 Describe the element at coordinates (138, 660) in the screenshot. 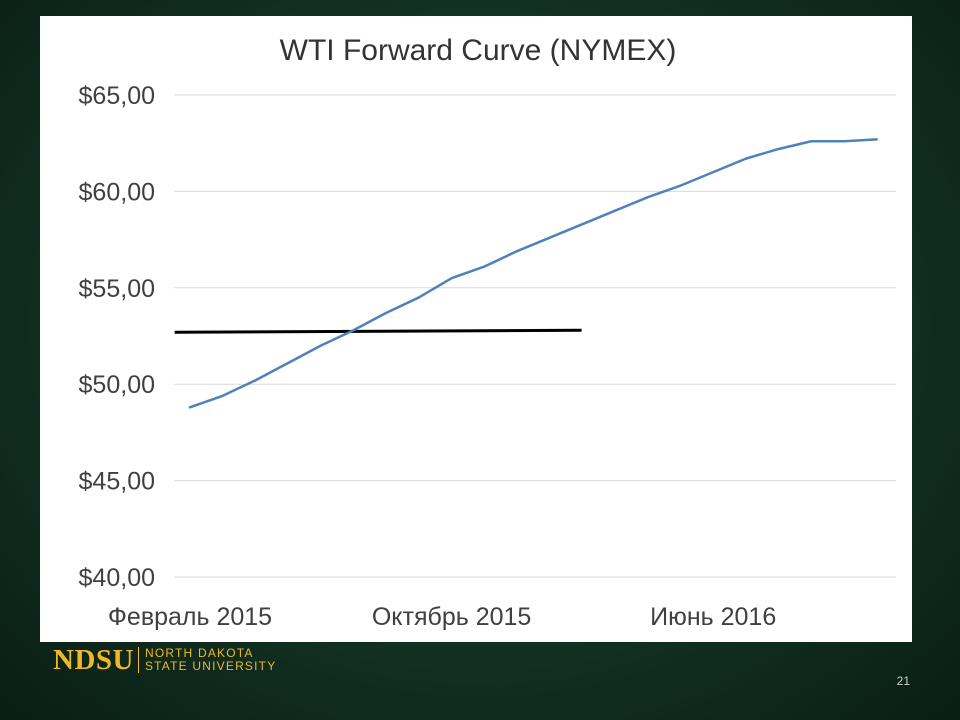

I see `logo-divider` at that location.